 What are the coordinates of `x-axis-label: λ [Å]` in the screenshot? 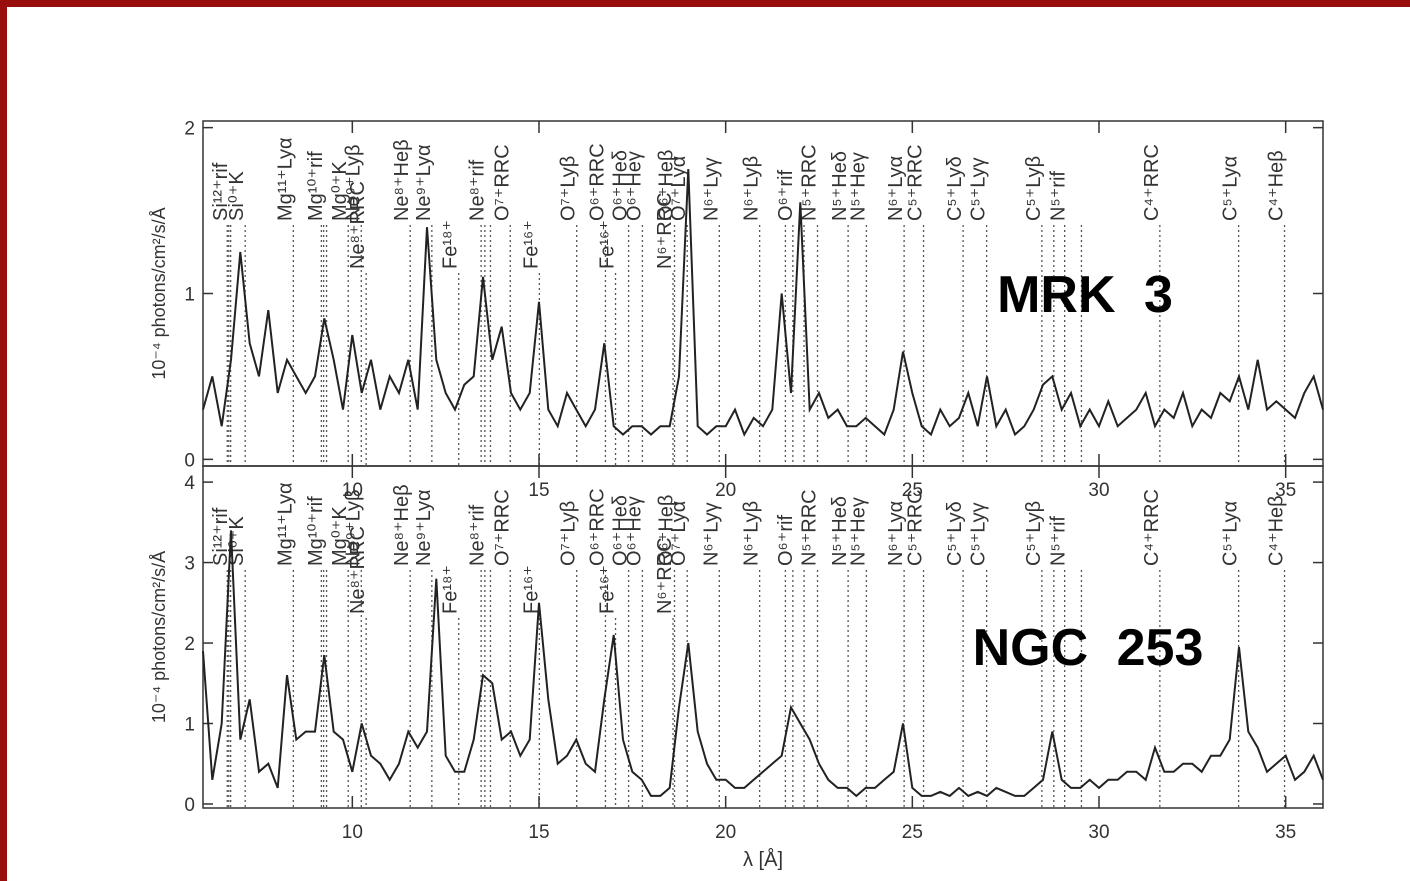 It's located at (763, 859).